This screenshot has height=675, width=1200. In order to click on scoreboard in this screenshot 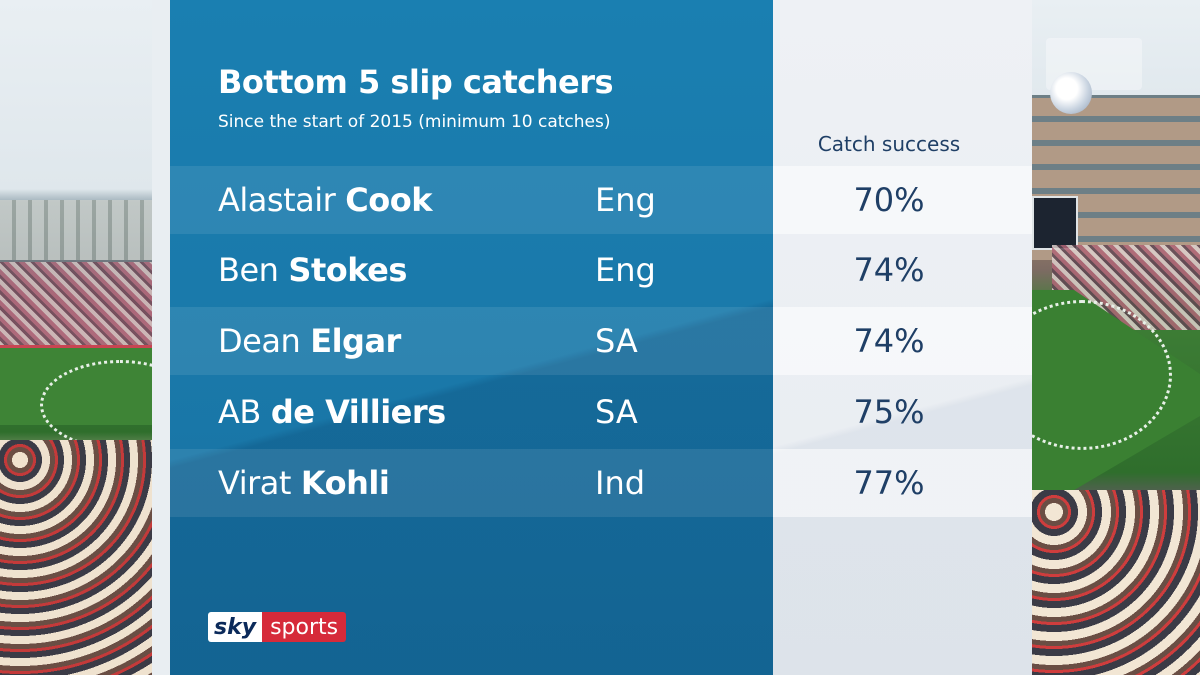, I will do `click(1055, 223)`.